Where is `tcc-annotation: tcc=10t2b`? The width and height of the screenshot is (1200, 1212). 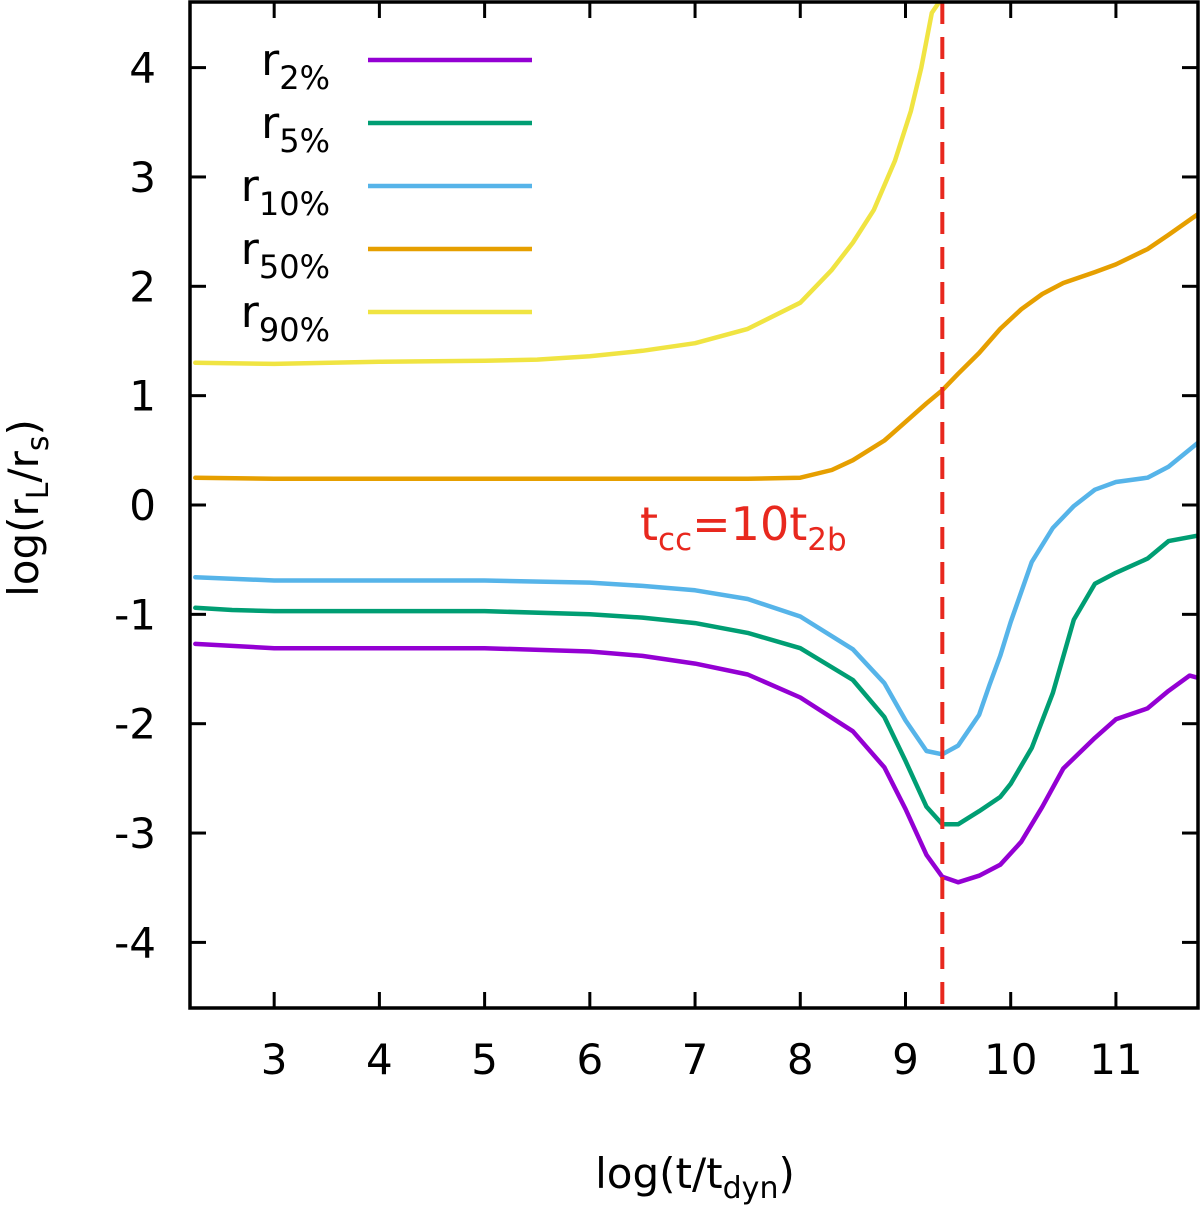
tcc-annotation: tcc=10t2b is located at coordinates (743, 527).